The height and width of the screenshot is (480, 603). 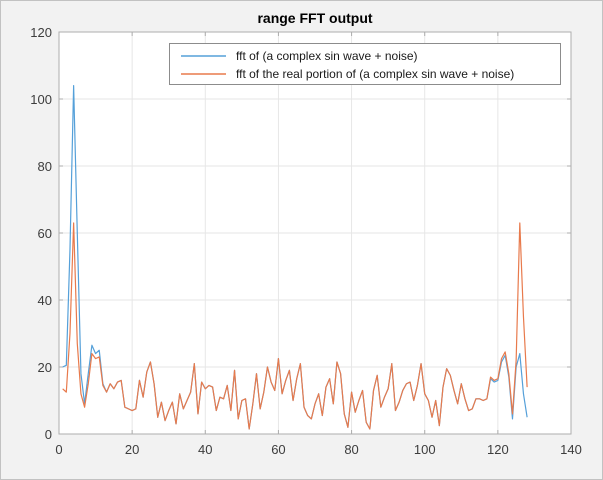 What do you see at coordinates (45, 166) in the screenshot?
I see `y-axis-tick-label: 80` at bounding box center [45, 166].